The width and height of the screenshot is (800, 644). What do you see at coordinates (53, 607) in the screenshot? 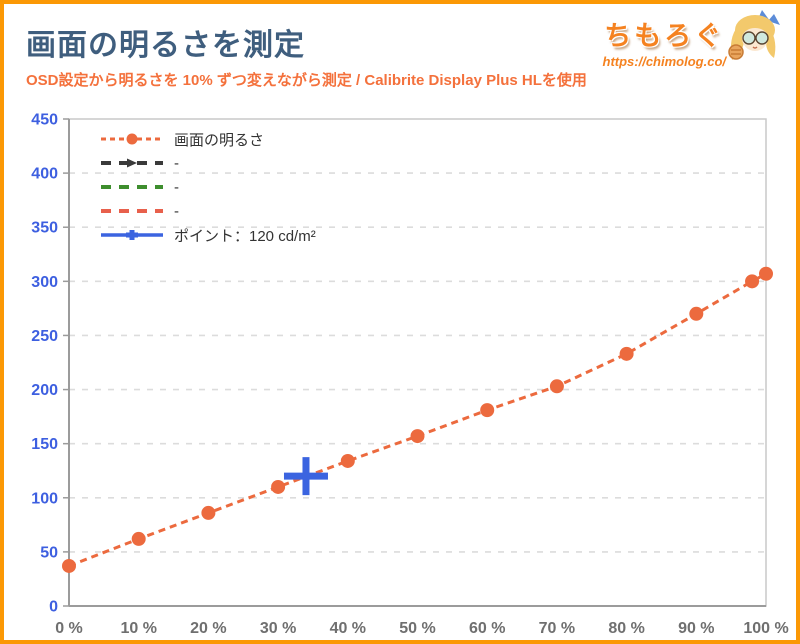
I see `svg-text: 0` at bounding box center [53, 607].